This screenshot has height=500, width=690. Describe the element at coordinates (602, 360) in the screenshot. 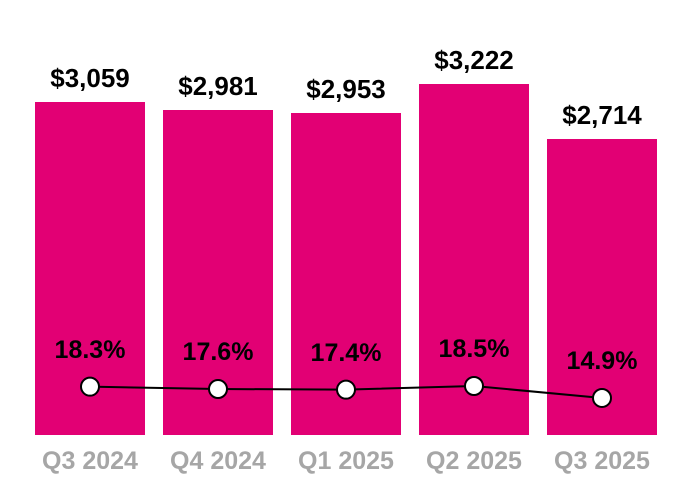

I see `percent-label: 14.9%` at that location.